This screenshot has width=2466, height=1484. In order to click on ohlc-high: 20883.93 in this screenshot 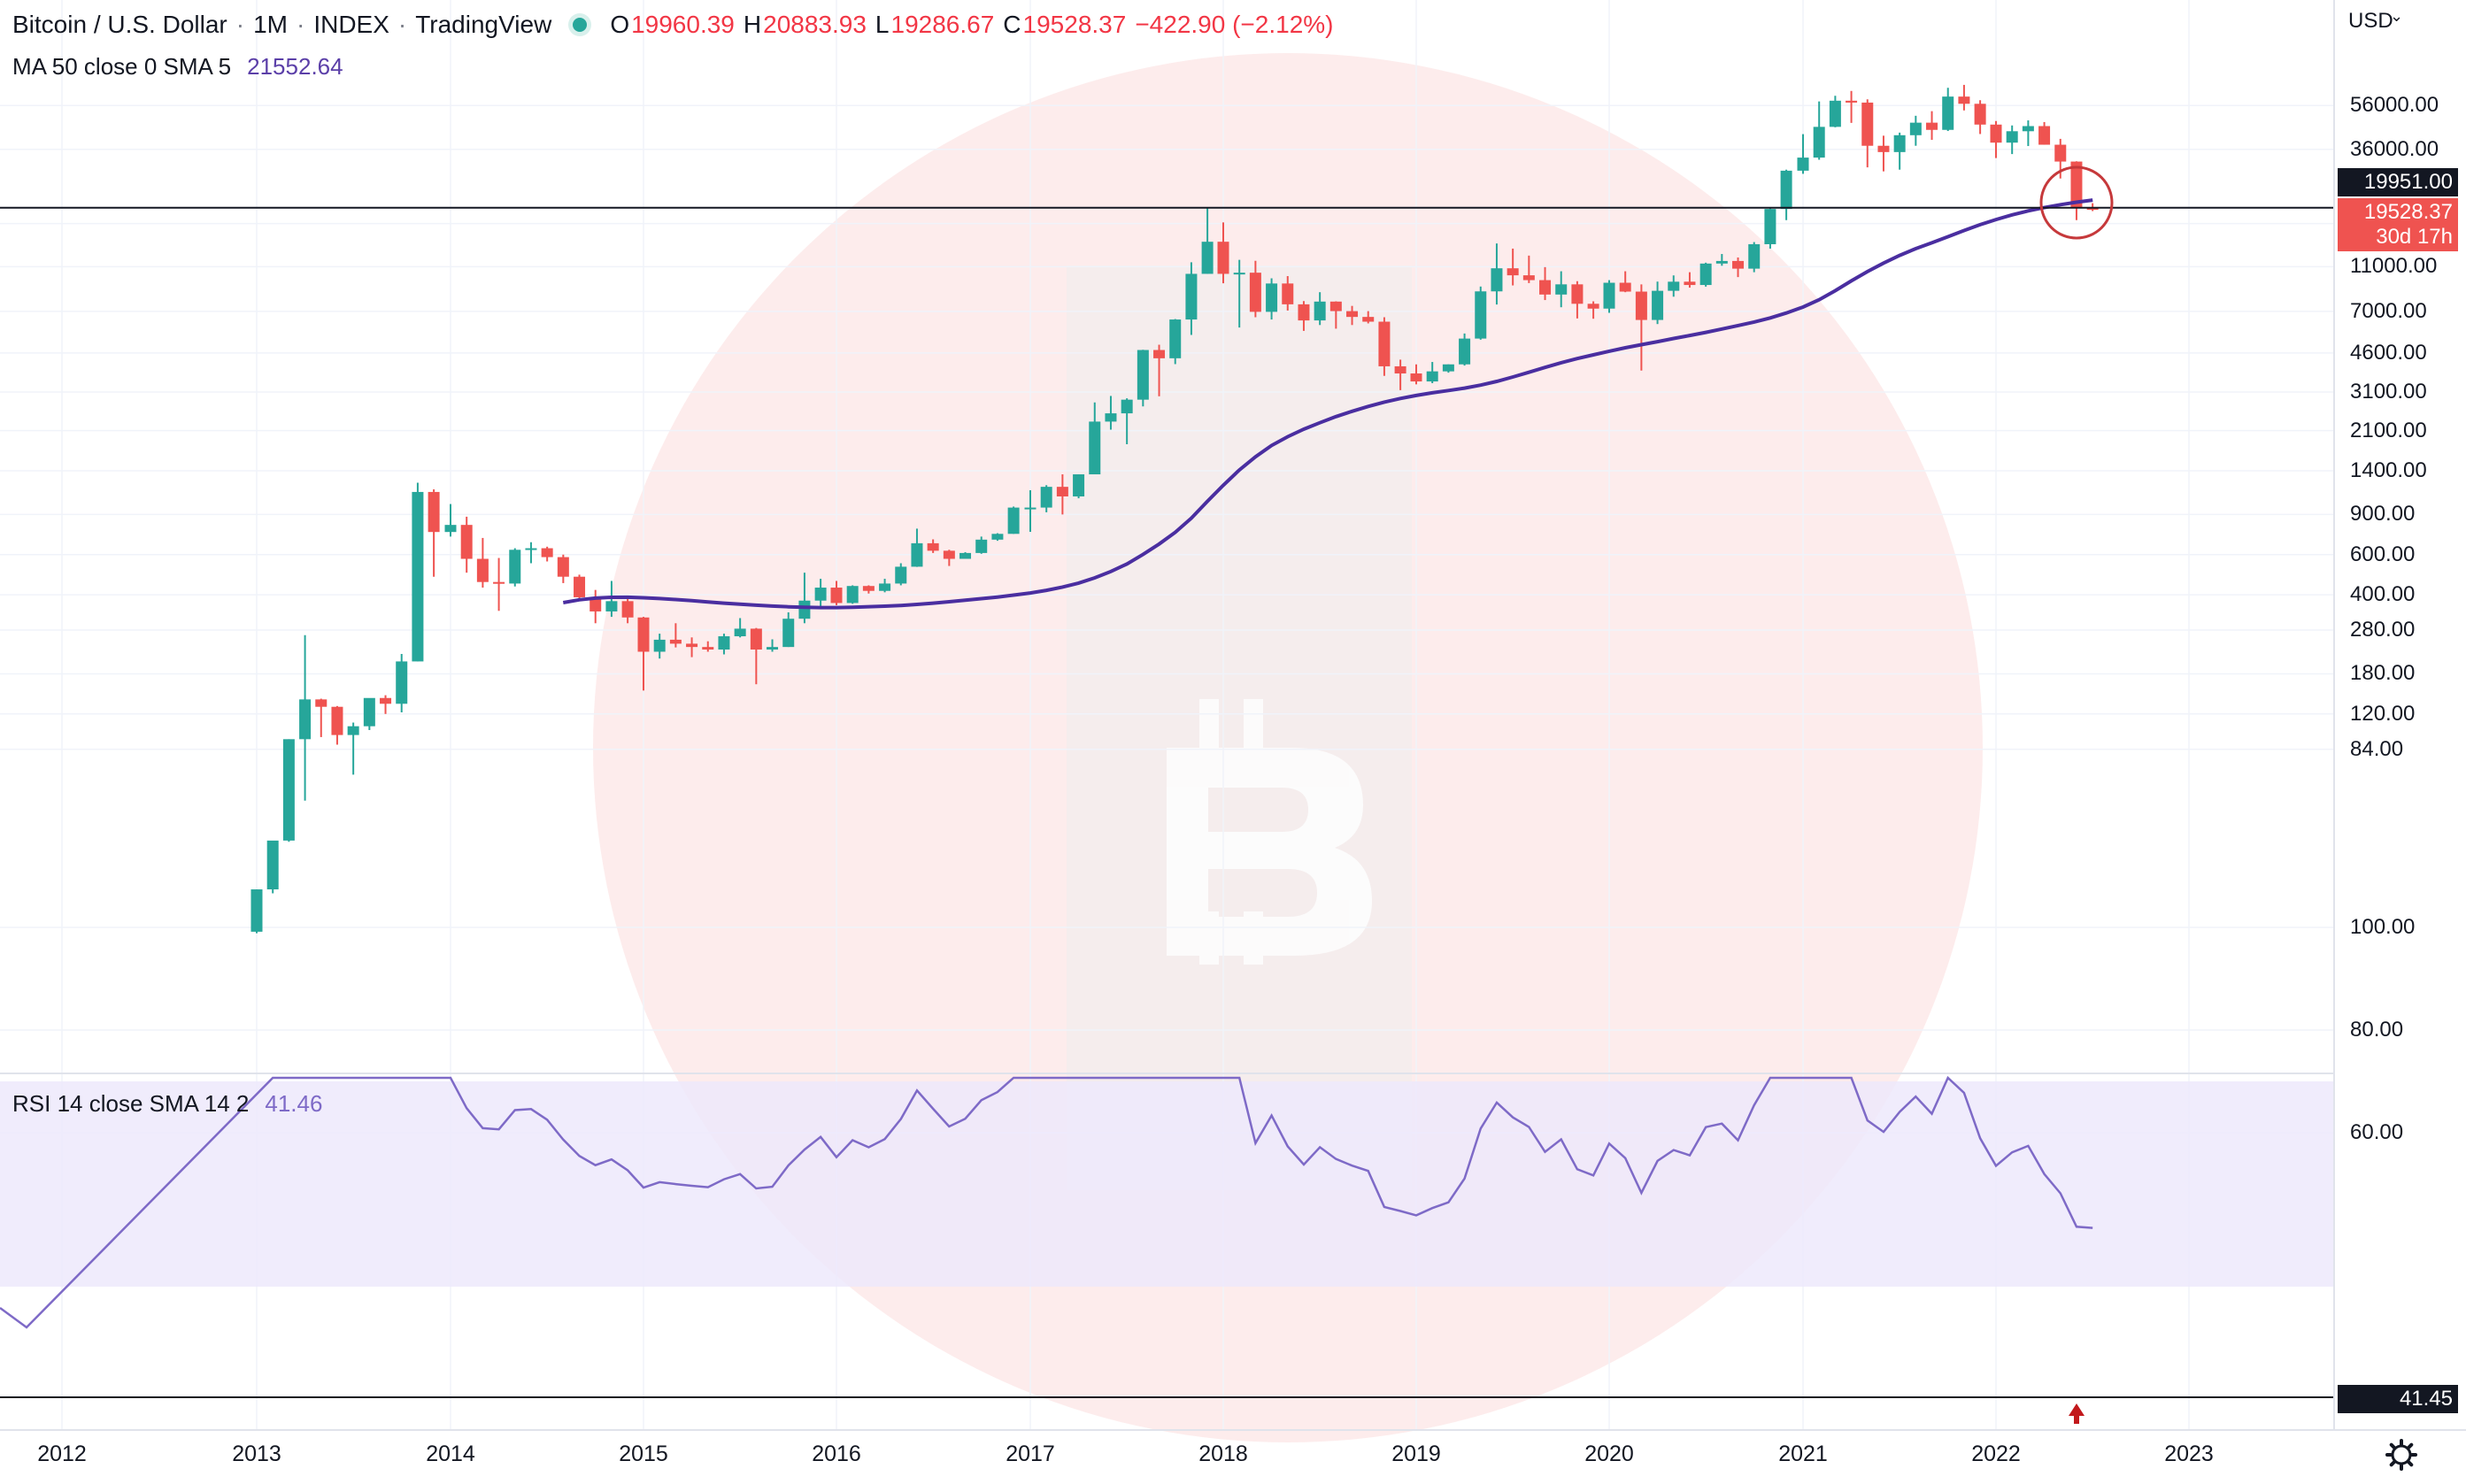, I will do `click(815, 24)`.